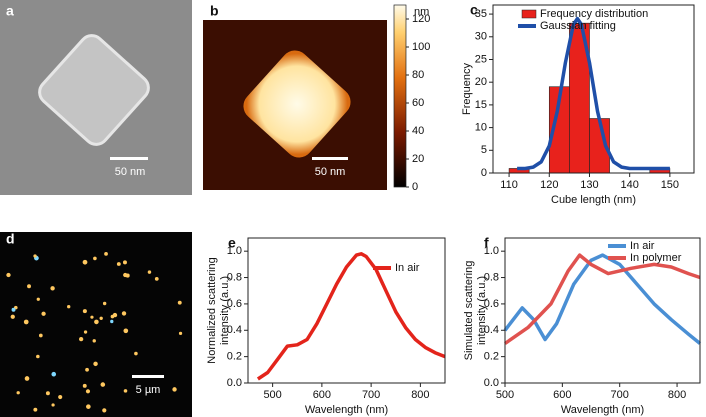 The height and width of the screenshot is (417, 706). I want to click on y-tick-label: 5, so click(484, 150).